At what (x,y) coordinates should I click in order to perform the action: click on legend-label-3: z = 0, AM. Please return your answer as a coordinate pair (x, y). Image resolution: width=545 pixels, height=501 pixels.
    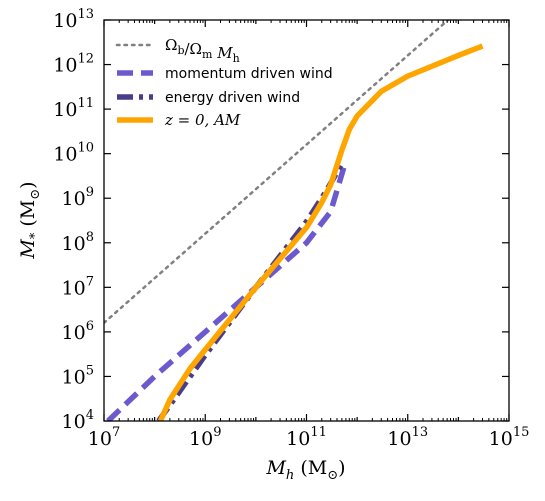
    Looking at the image, I should click on (202, 120).